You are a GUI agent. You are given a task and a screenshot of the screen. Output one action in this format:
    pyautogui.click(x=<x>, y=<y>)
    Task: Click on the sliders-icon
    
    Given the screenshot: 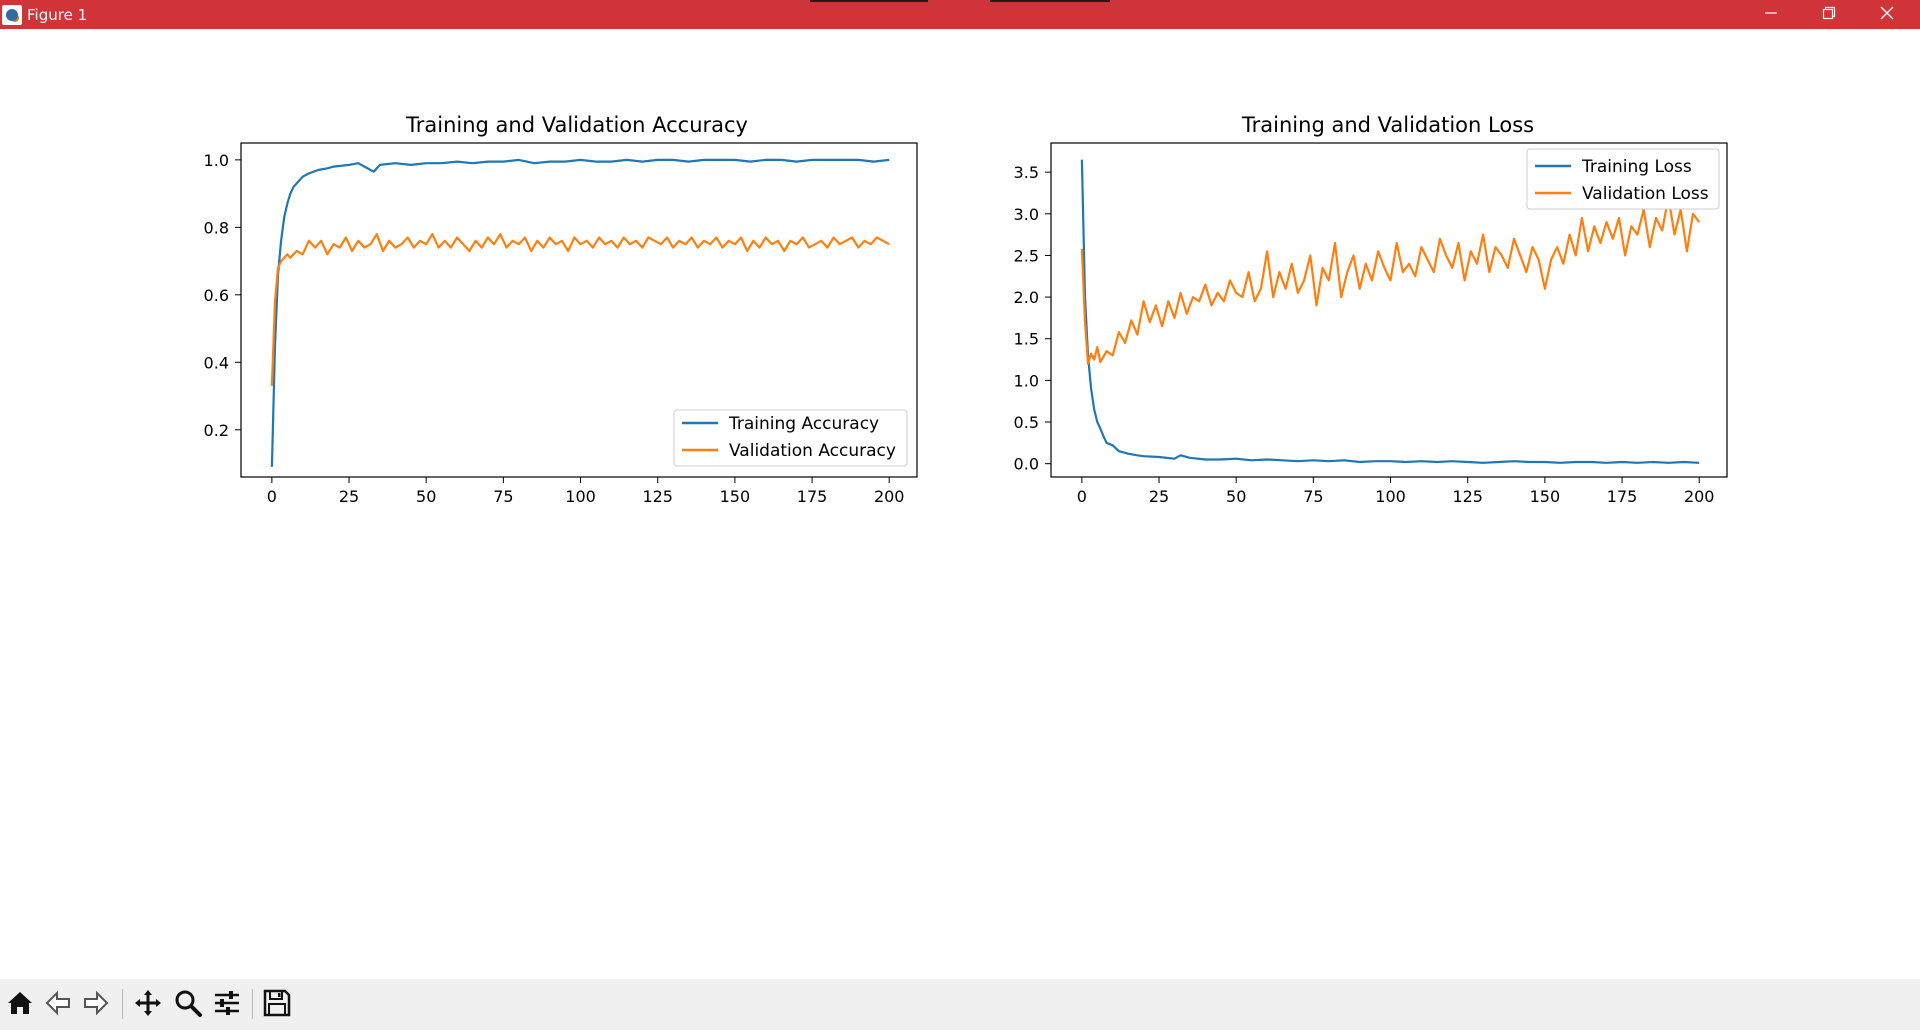 What is the action you would take?
    pyautogui.click(x=227, y=1003)
    